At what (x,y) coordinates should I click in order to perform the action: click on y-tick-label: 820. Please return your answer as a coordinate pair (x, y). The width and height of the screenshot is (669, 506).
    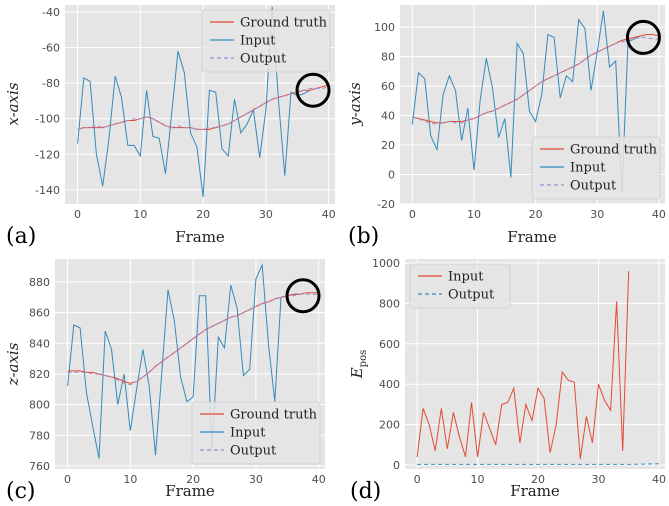
    Looking at the image, I should click on (39, 374).